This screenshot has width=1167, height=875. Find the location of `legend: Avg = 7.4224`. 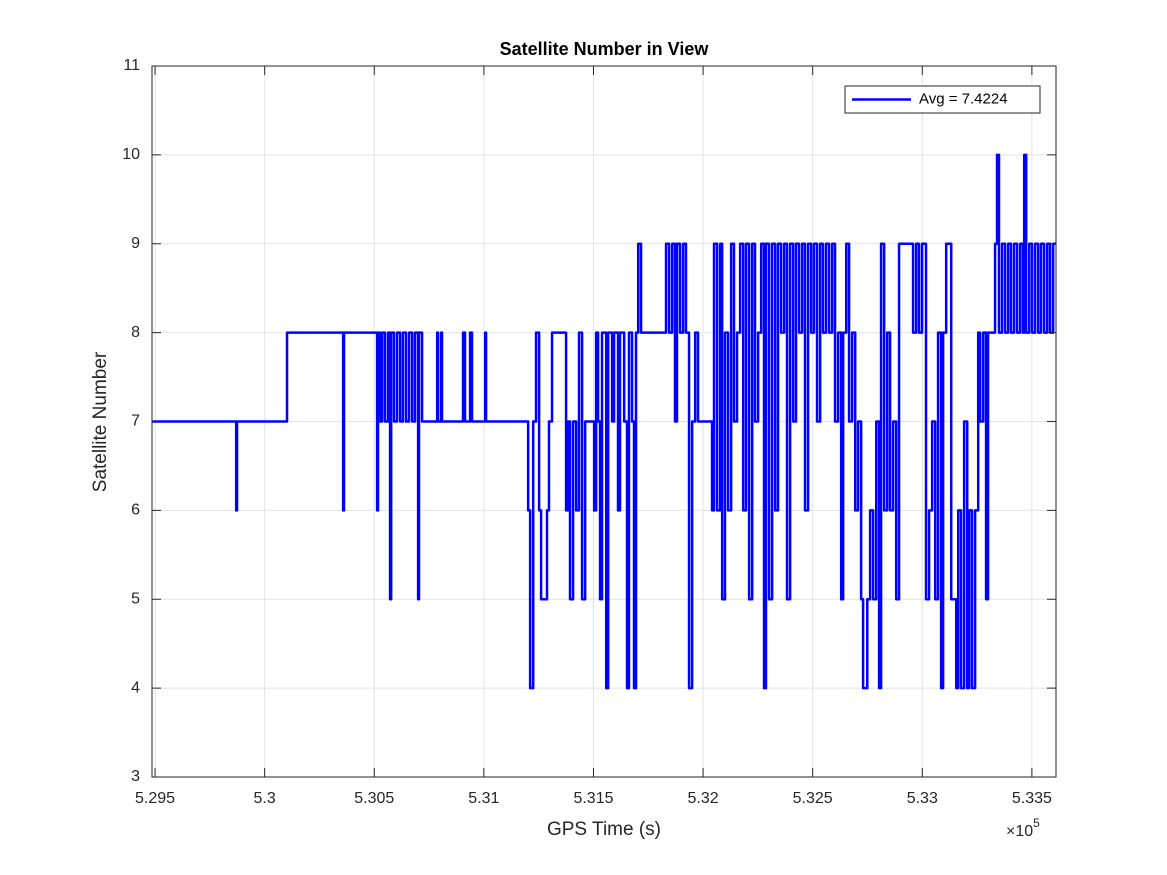

legend: Avg = 7.4224 is located at coordinates (942, 99).